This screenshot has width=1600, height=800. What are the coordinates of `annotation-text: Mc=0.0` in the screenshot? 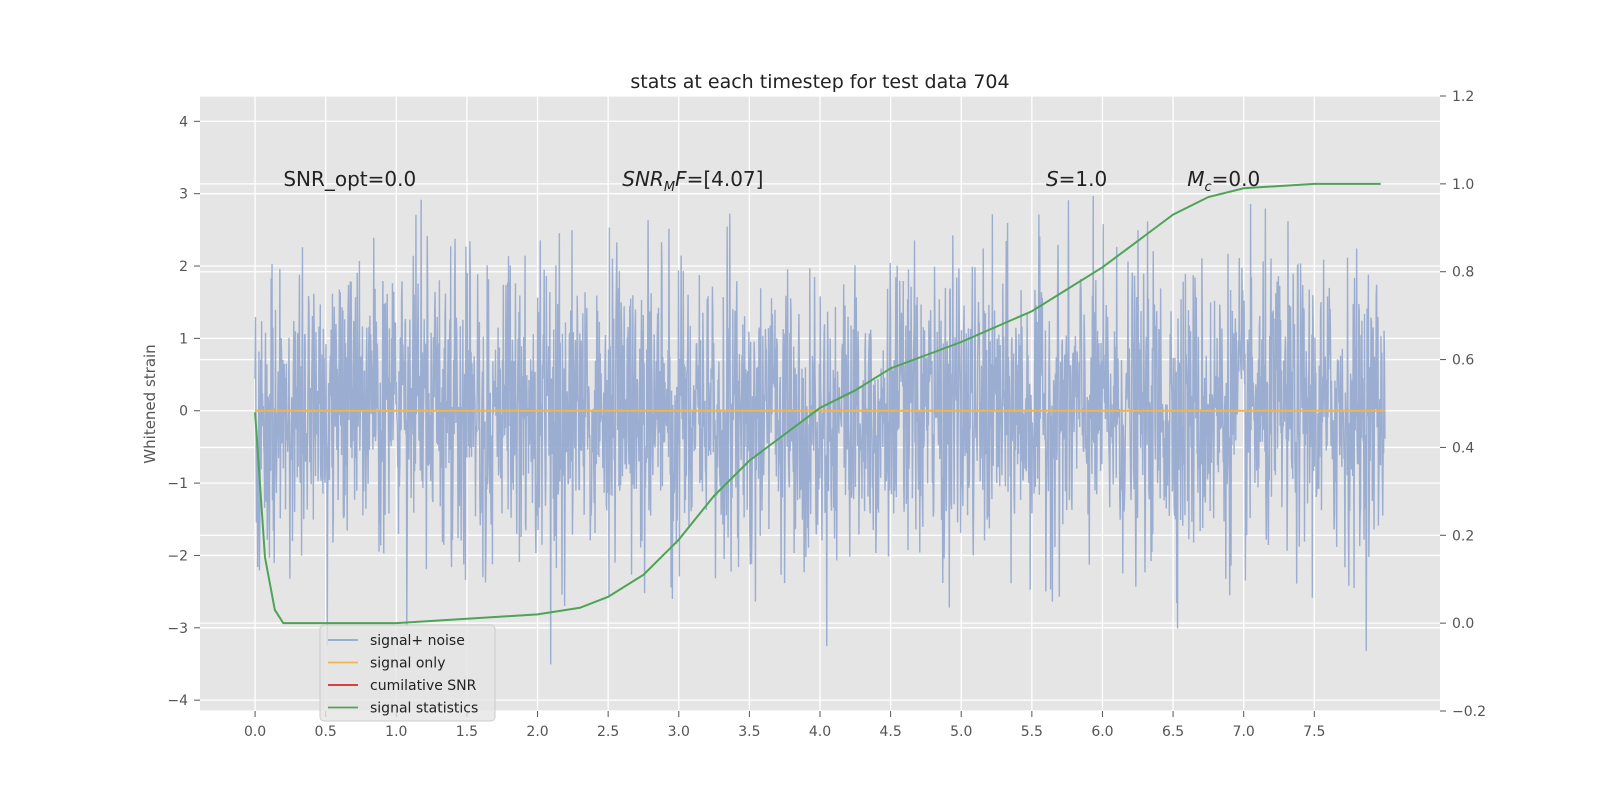 It's located at (1223, 181).